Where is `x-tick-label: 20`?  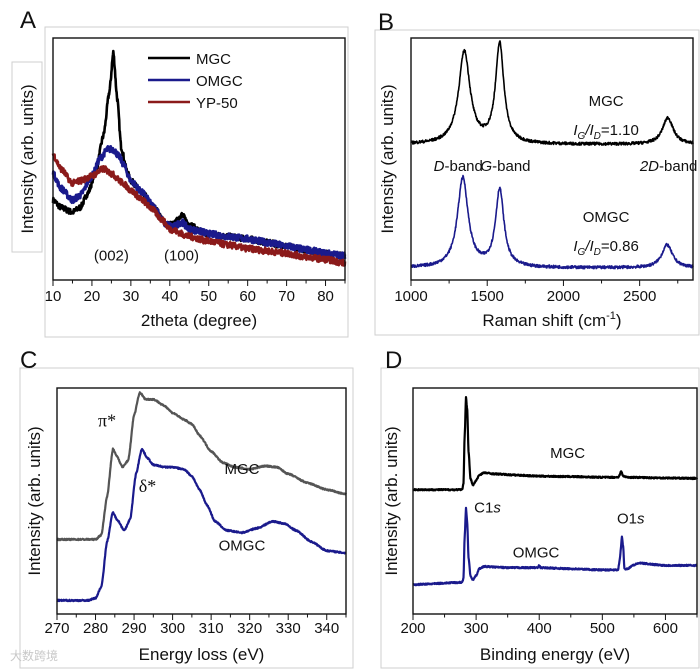 x-tick-label: 20 is located at coordinates (92, 296).